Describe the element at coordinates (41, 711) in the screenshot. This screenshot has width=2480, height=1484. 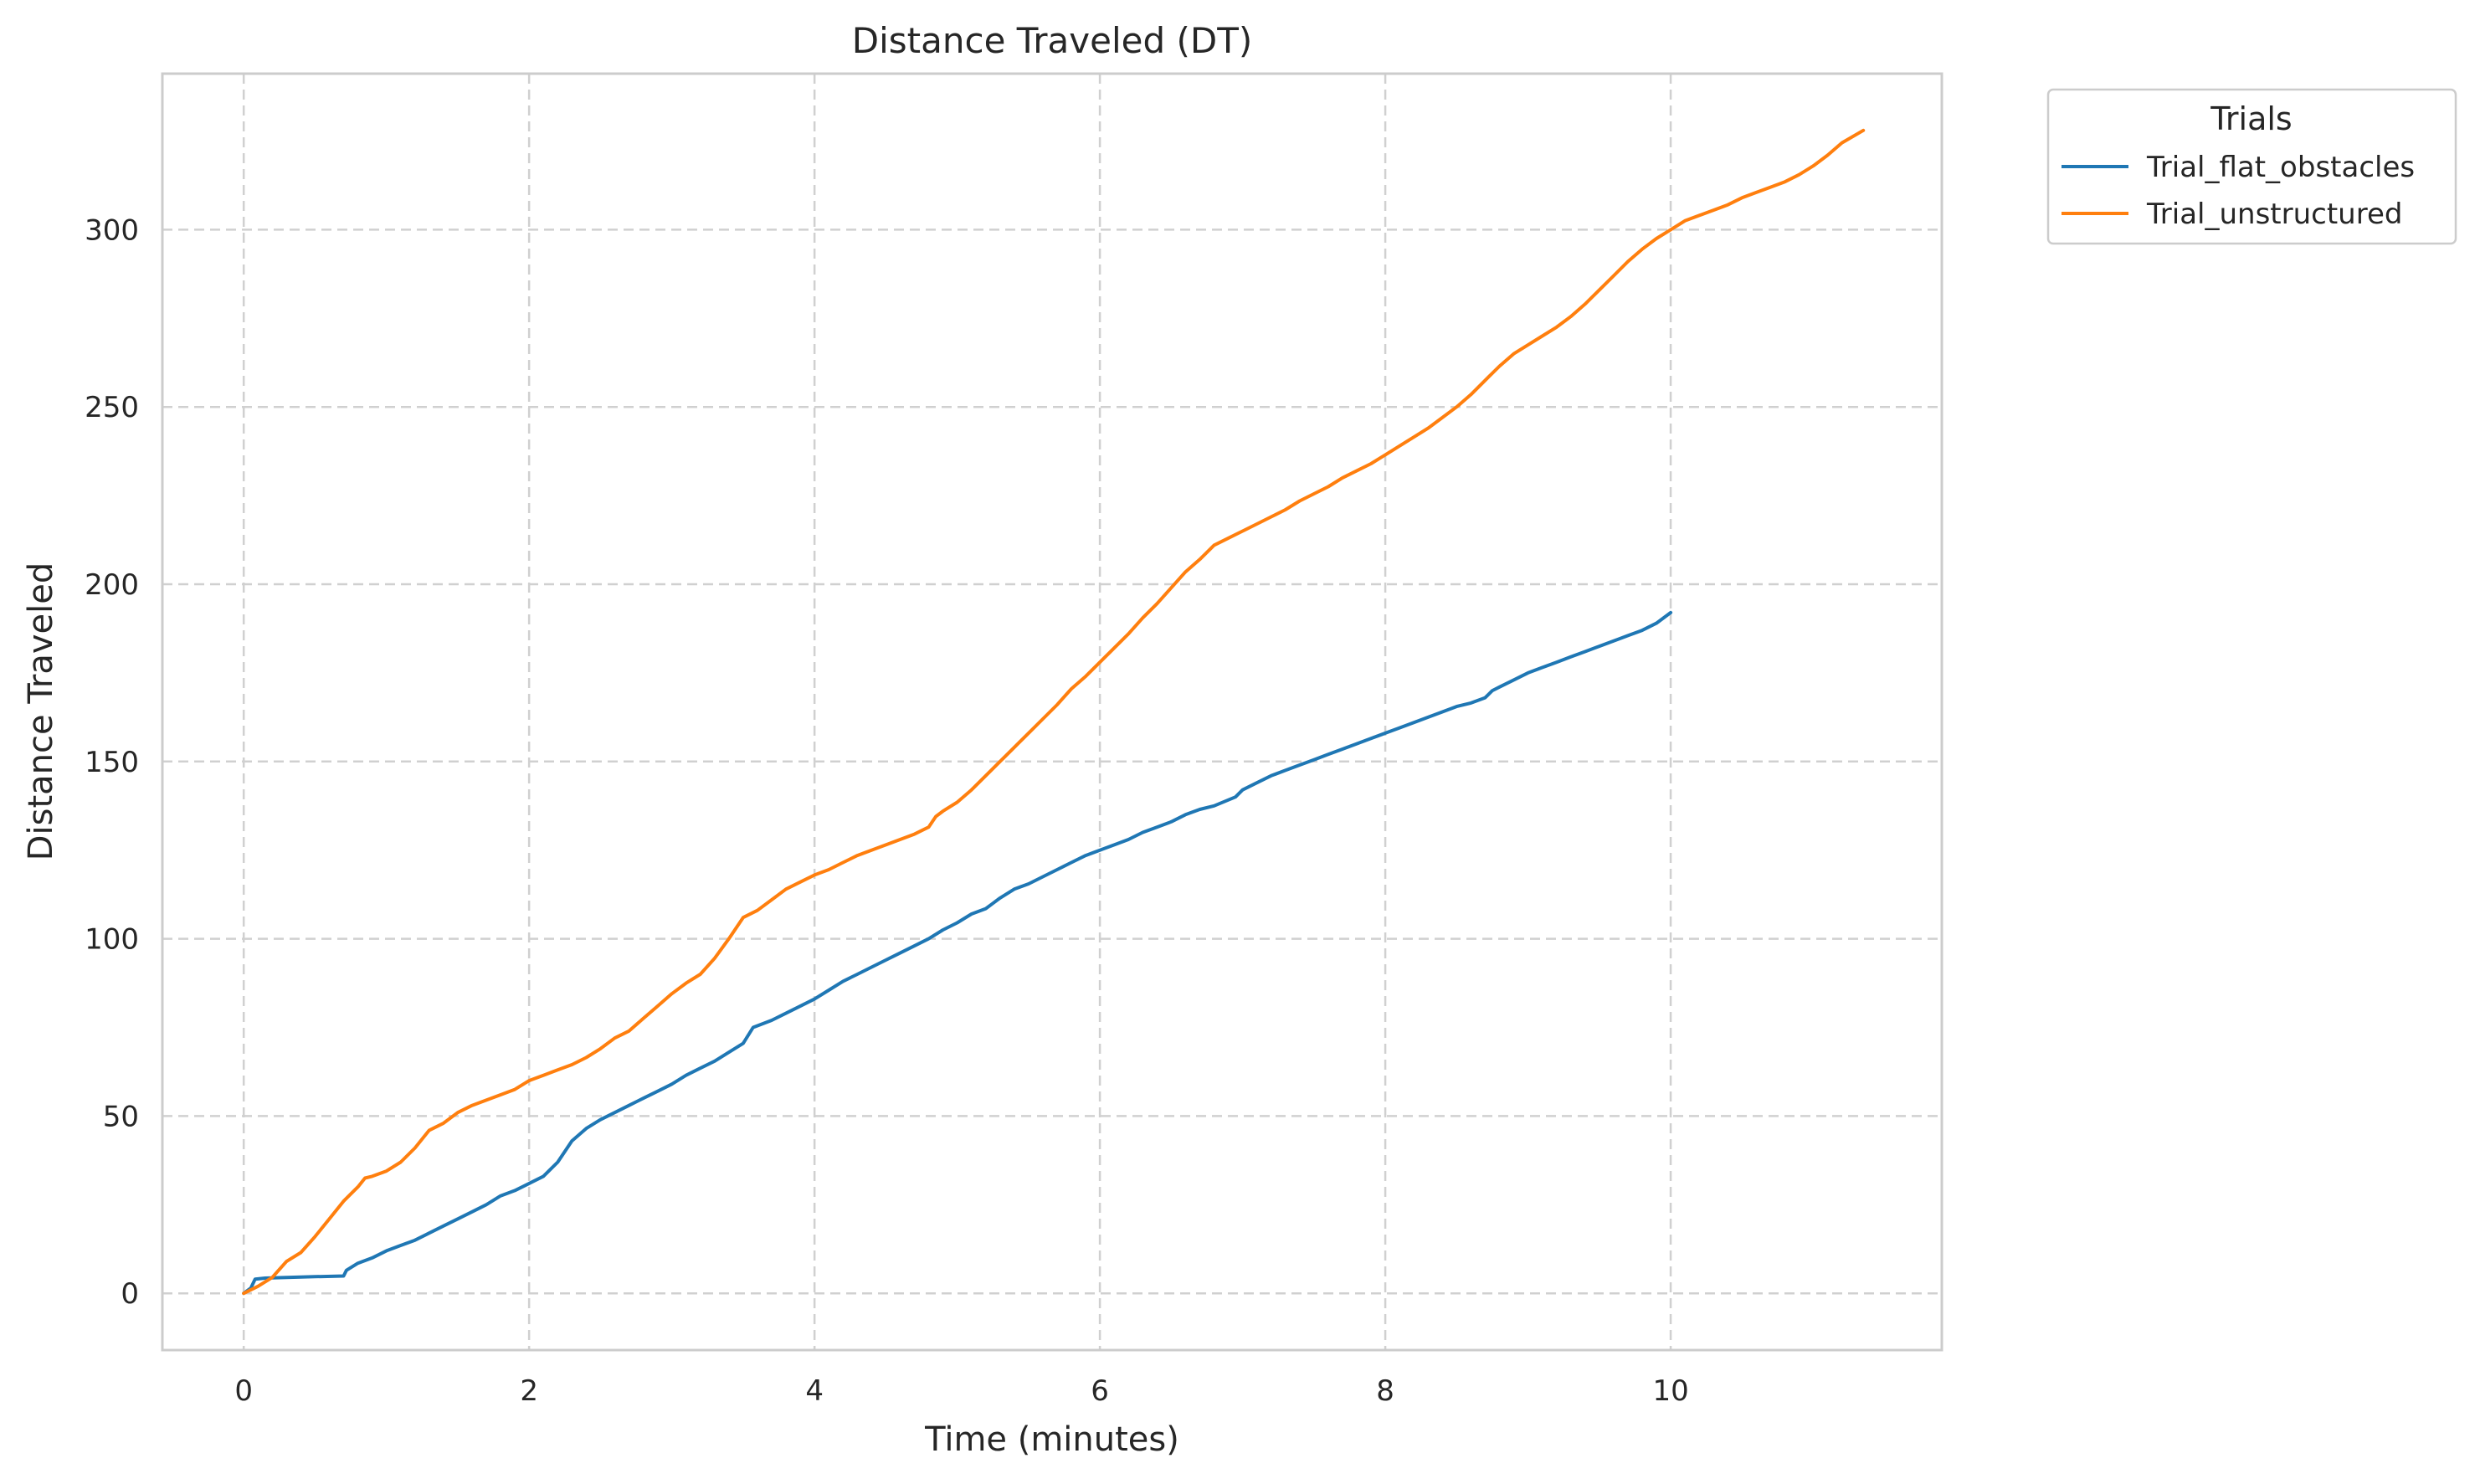
I see `y-axis-label: Distance Traveled` at that location.